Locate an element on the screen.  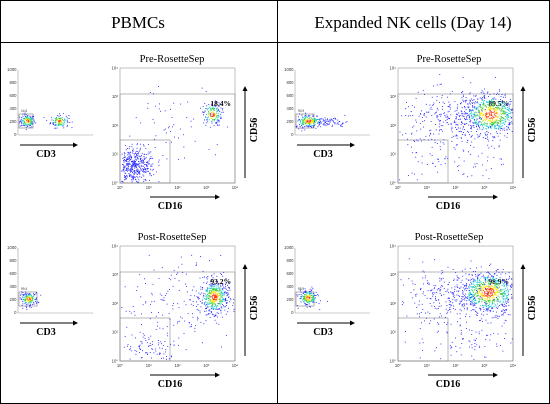
pbmc-post-cd3-plot-gate is located at coordinates (28, 299).